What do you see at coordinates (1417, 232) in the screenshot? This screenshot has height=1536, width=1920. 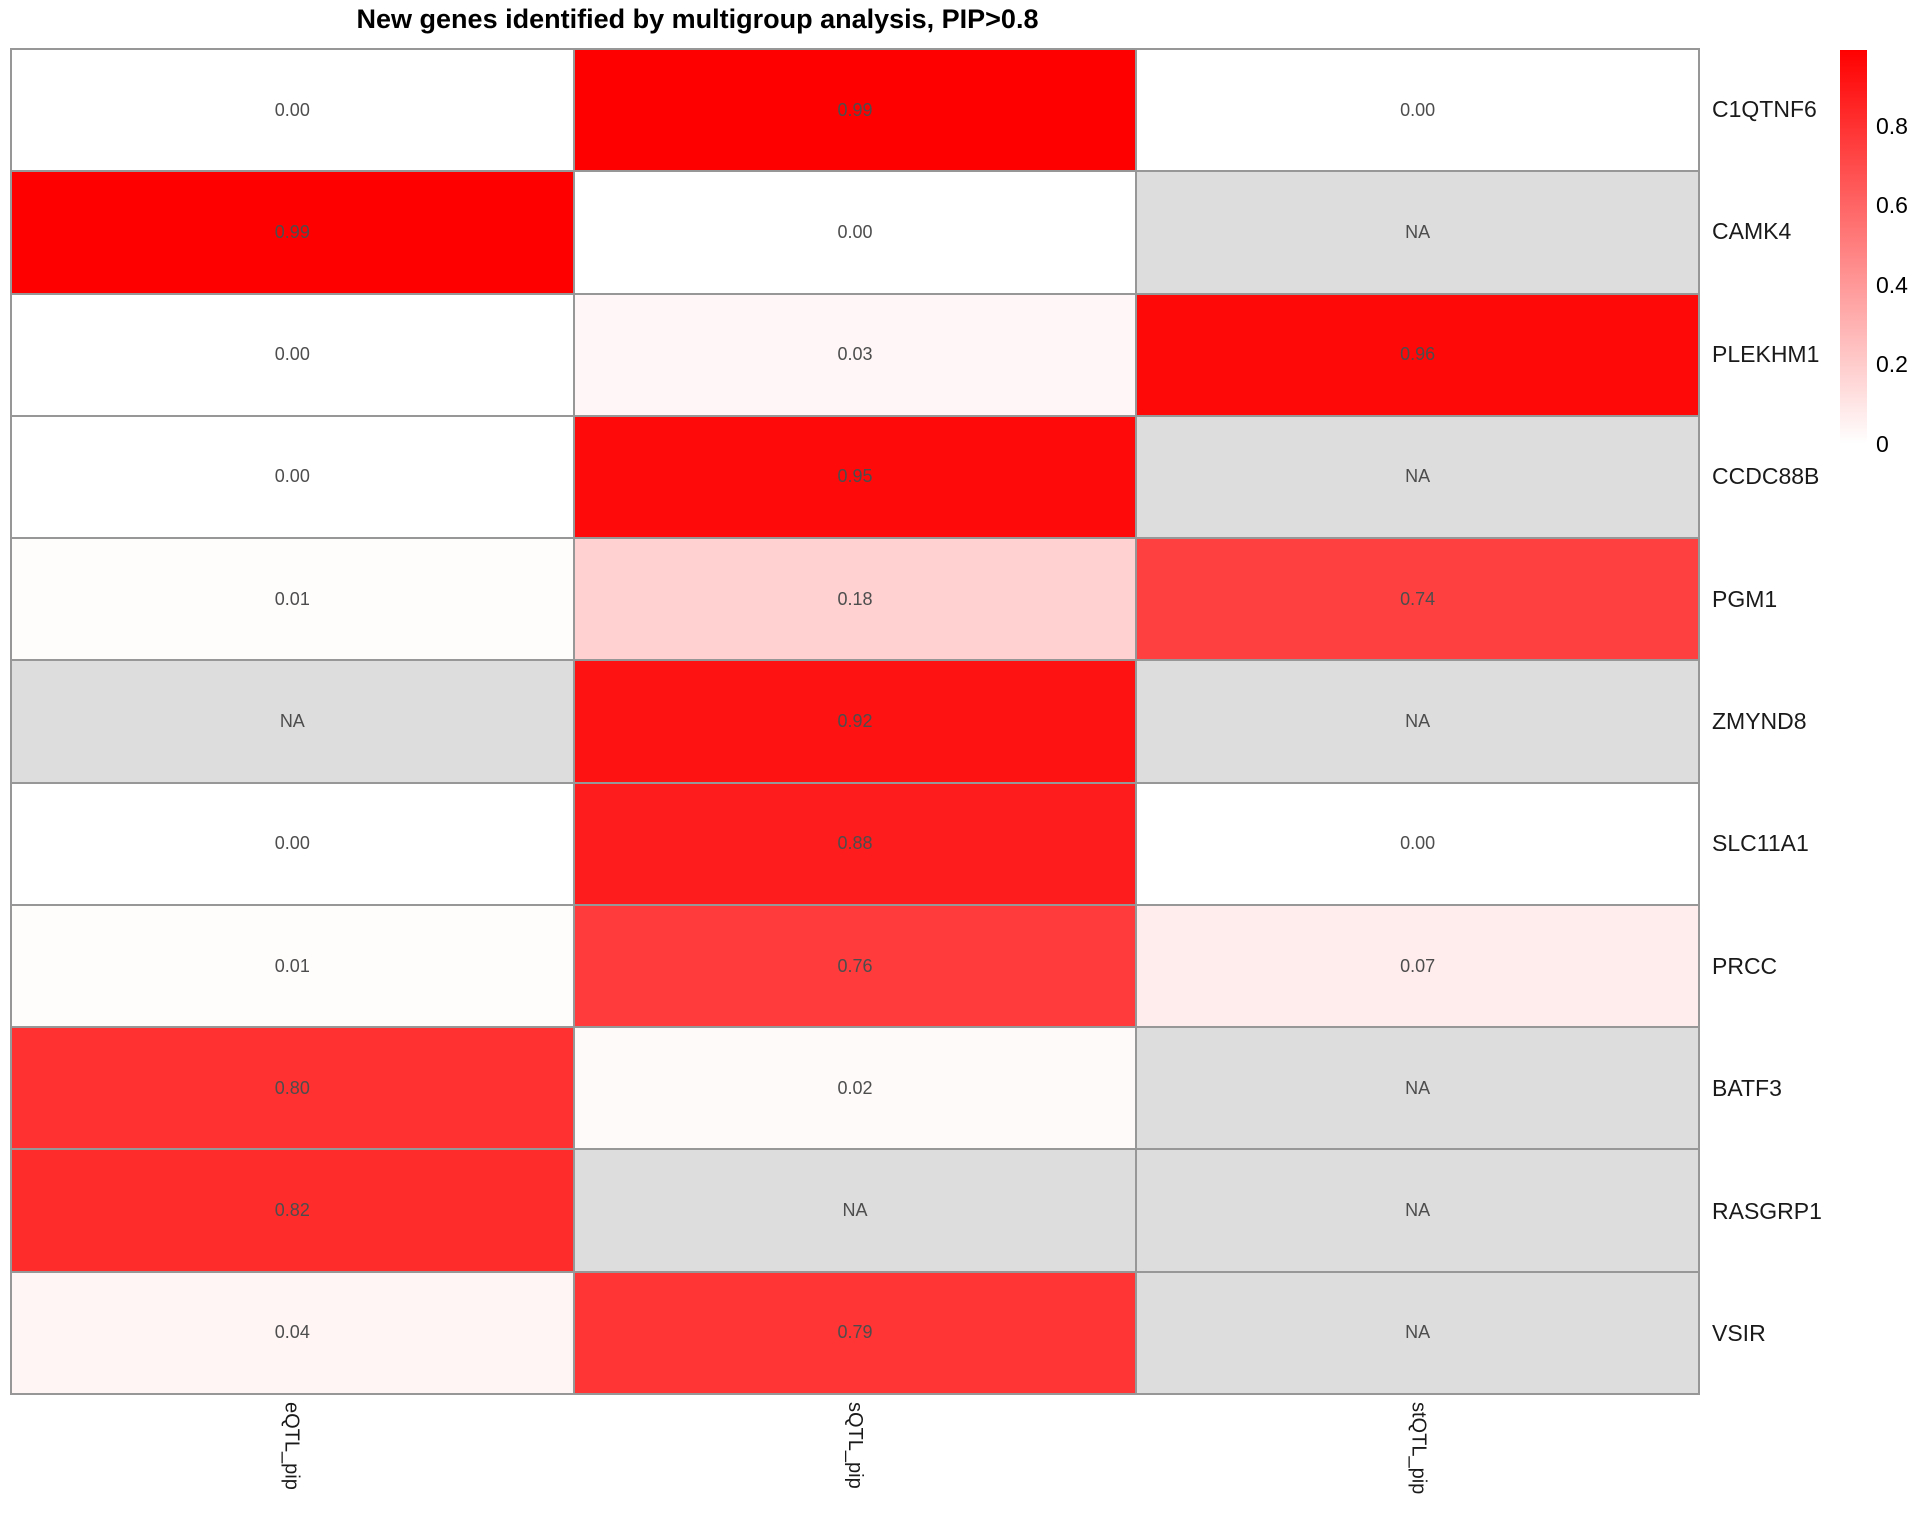 I see `heatmap-cell-CAMK4-stQTL_pip: NA` at bounding box center [1417, 232].